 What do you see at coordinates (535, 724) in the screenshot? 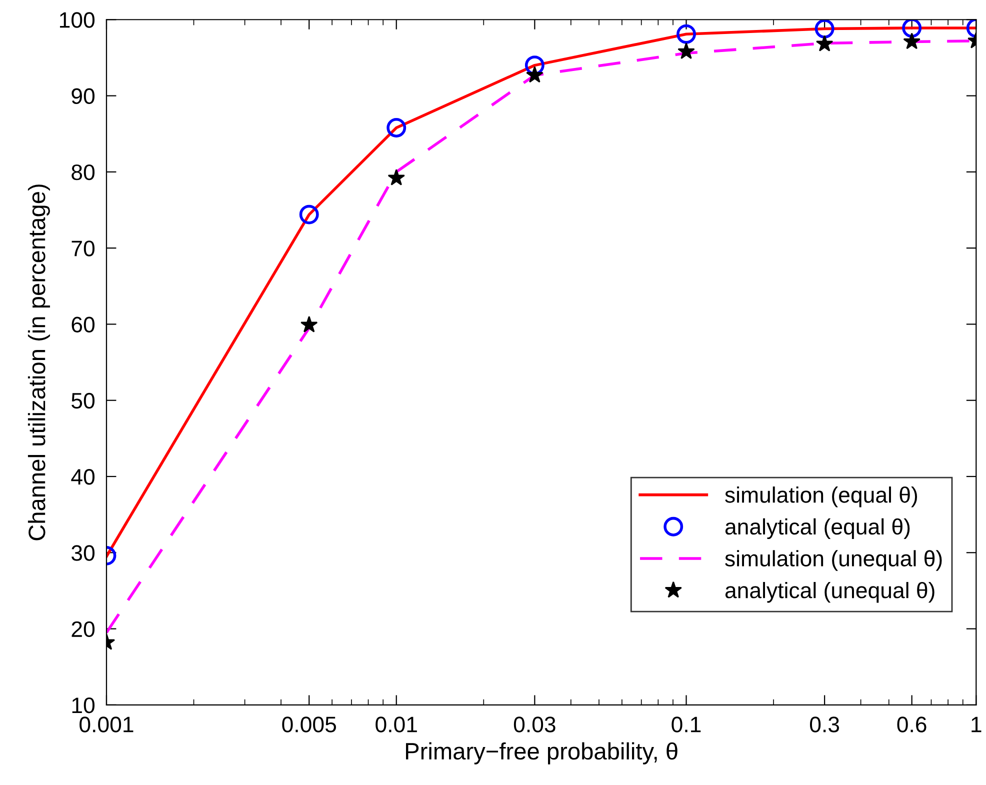
I see `x-tick-label: 0.03` at bounding box center [535, 724].